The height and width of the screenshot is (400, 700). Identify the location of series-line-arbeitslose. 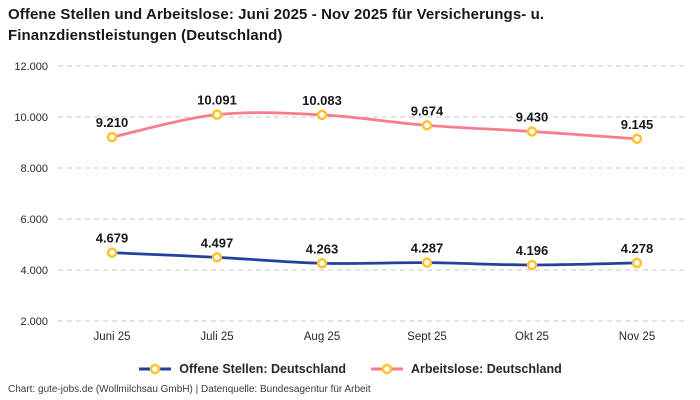
(374, 126).